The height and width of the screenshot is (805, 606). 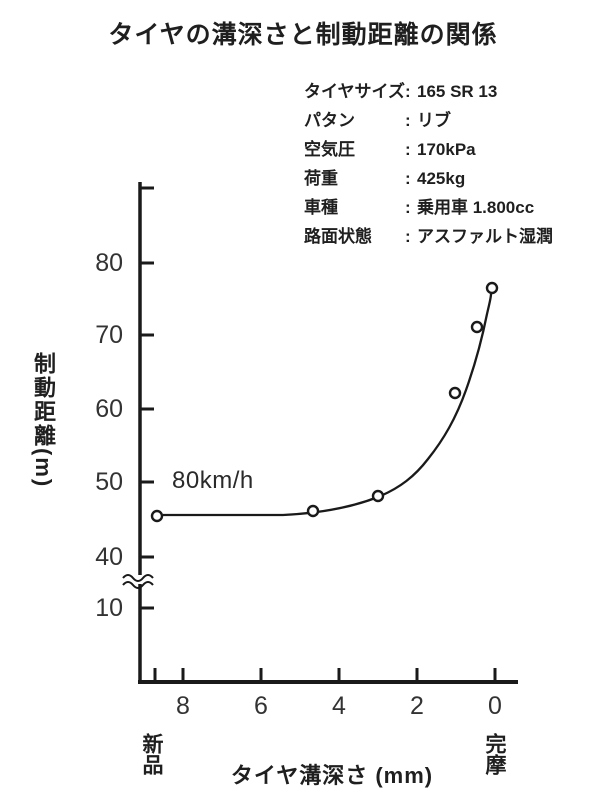 What do you see at coordinates (446, 149) in the screenshot?
I see `spec-value: 170kPa` at bounding box center [446, 149].